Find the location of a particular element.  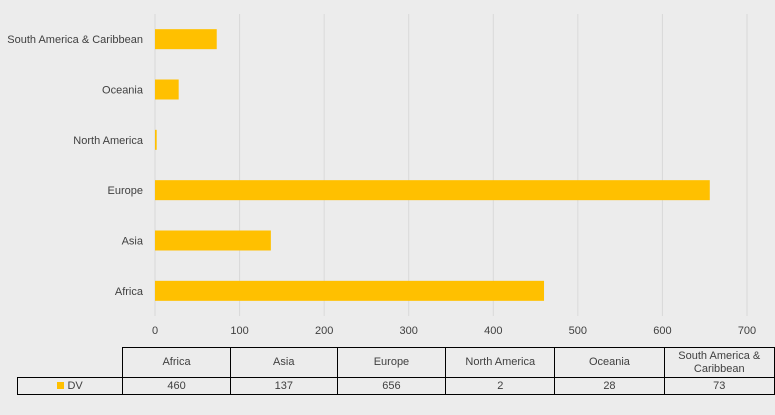

category-label-oceania: Oceania is located at coordinates (123, 91).